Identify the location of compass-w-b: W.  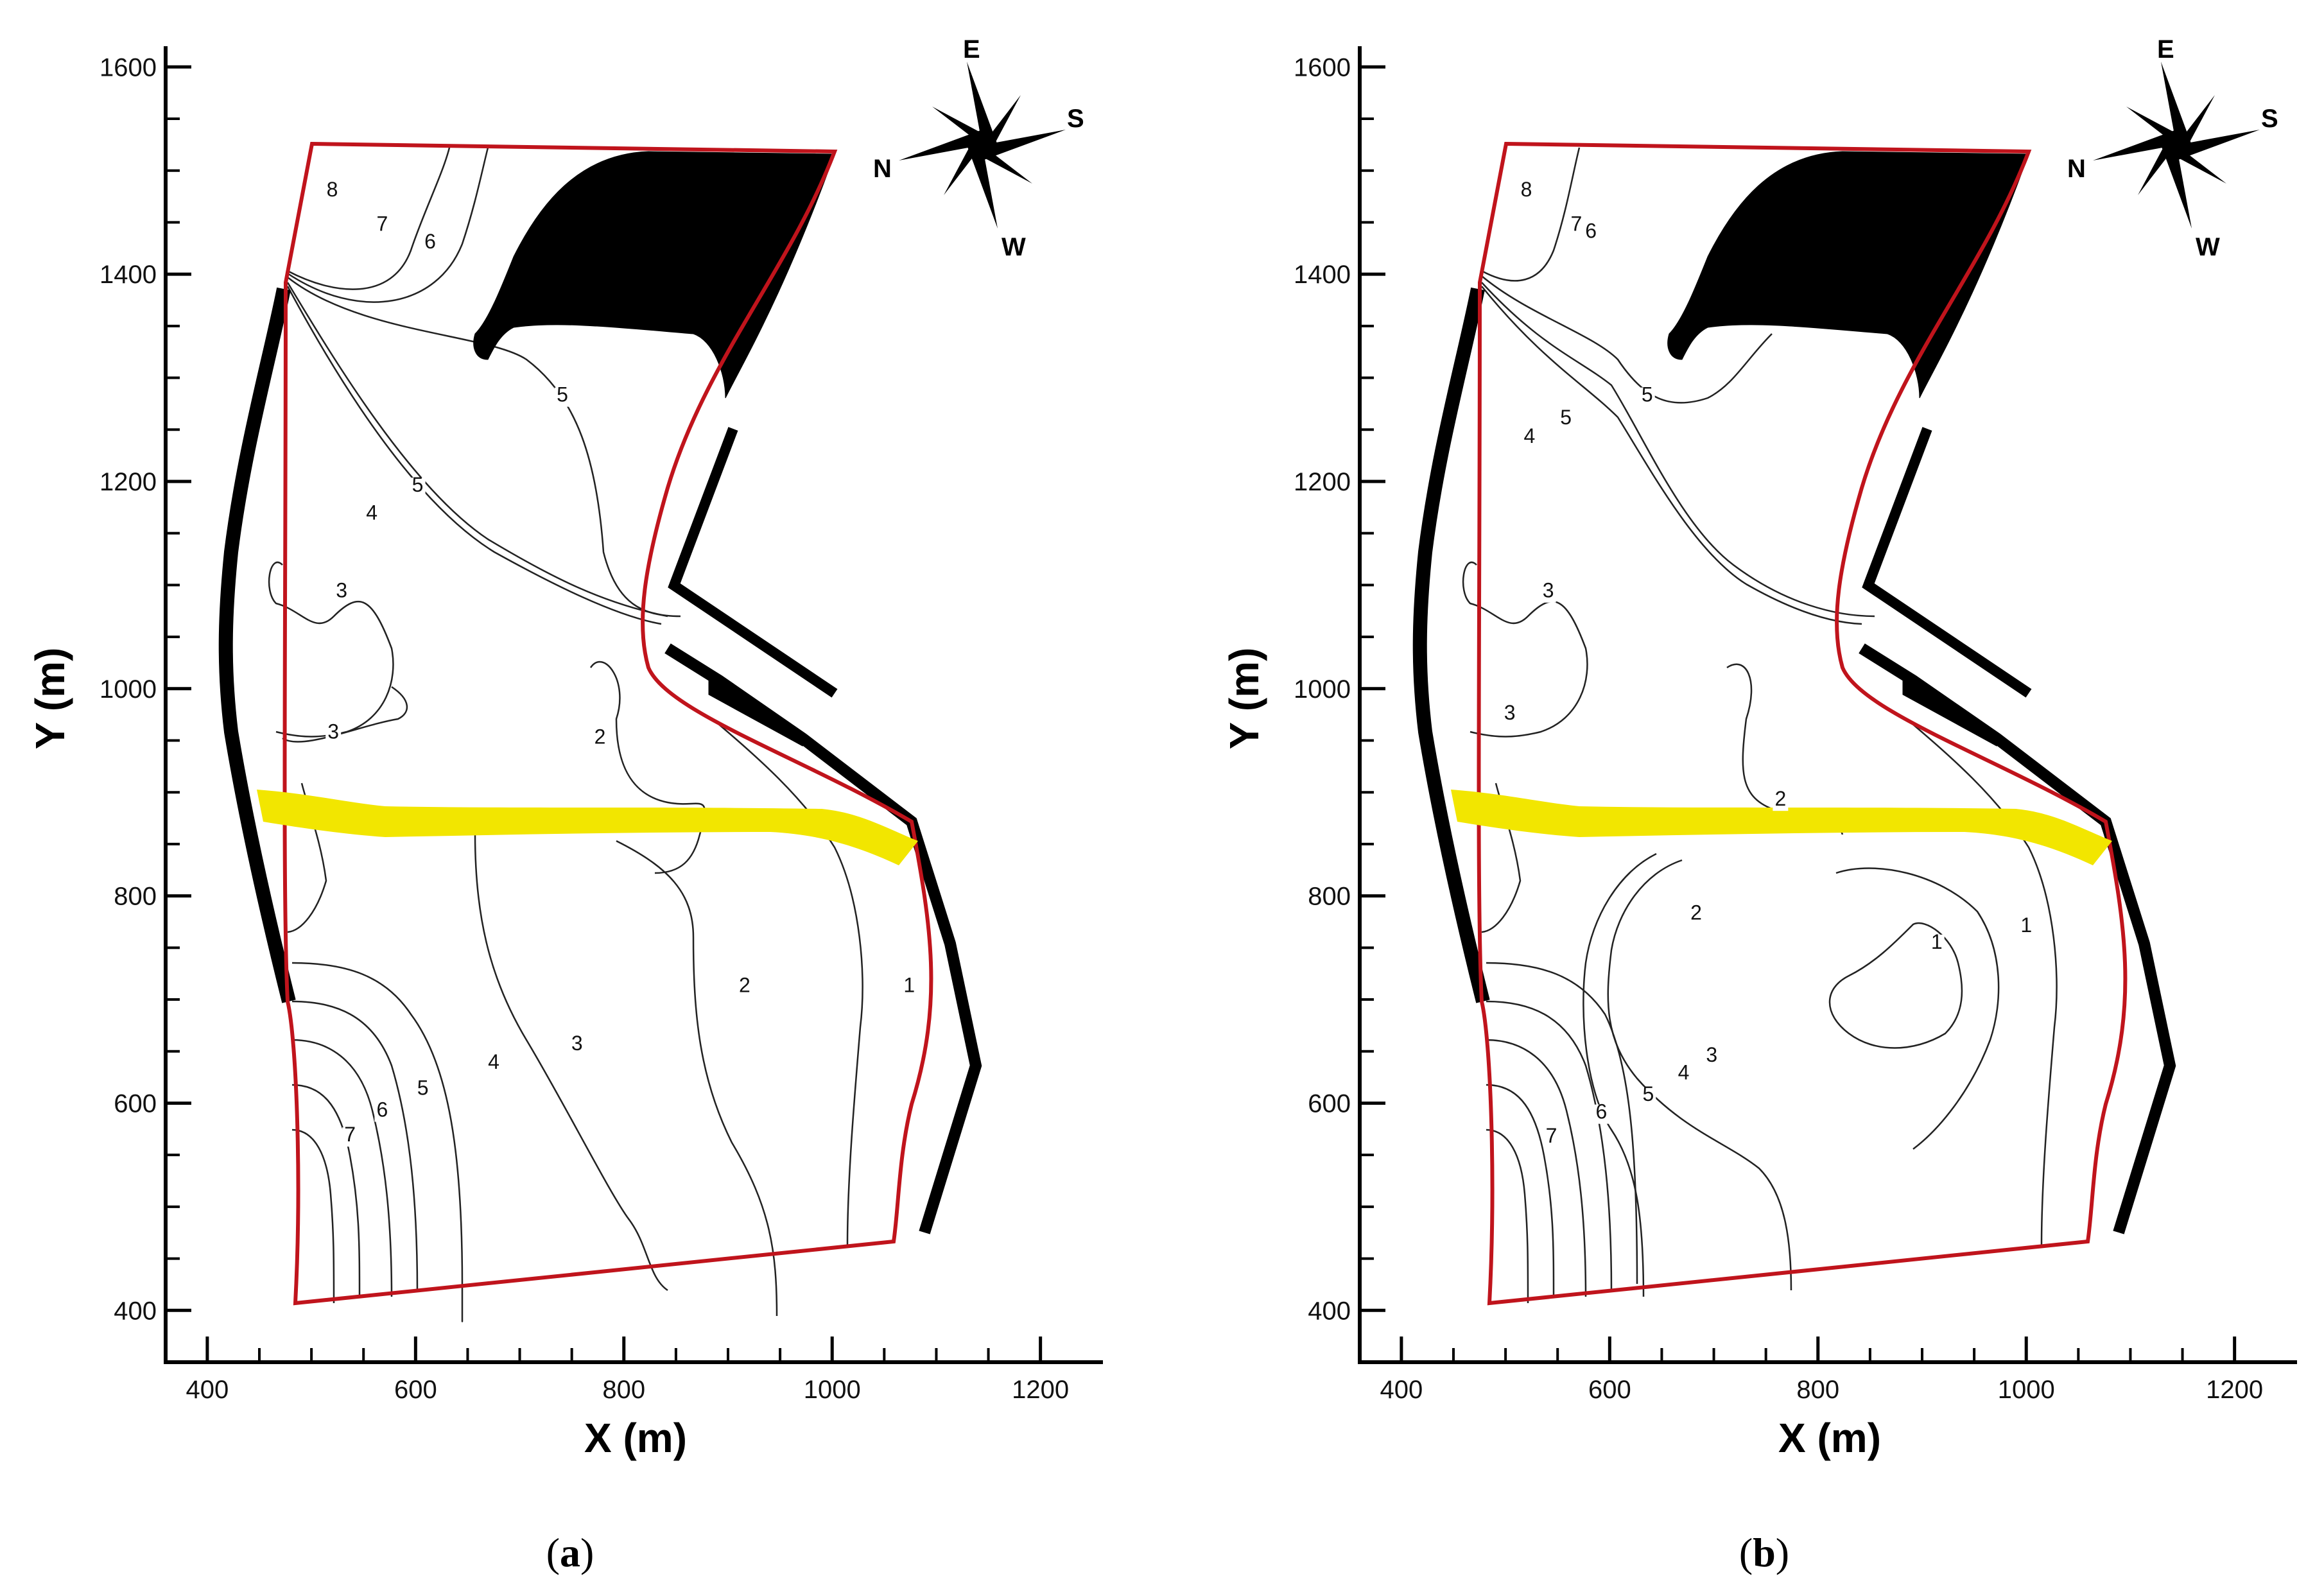
(2208, 247).